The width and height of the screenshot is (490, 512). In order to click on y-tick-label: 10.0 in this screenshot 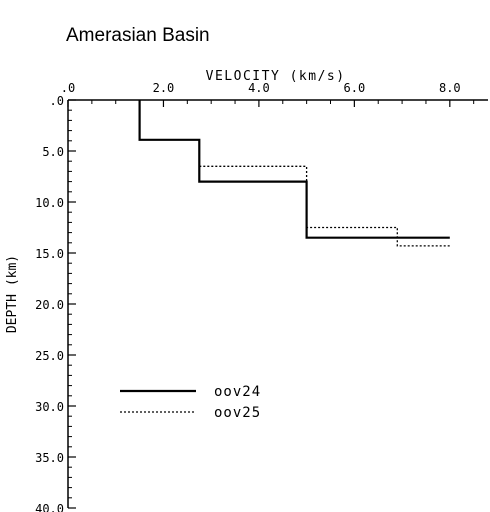, I will do `click(49, 203)`.